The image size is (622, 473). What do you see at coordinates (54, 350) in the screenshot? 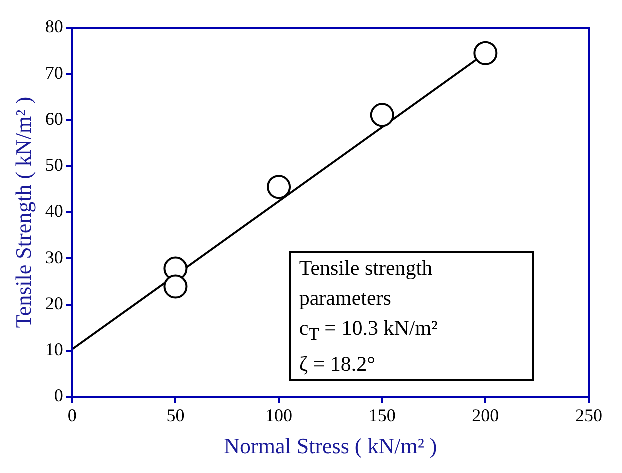
I see `y-tick-label: 10` at bounding box center [54, 350].